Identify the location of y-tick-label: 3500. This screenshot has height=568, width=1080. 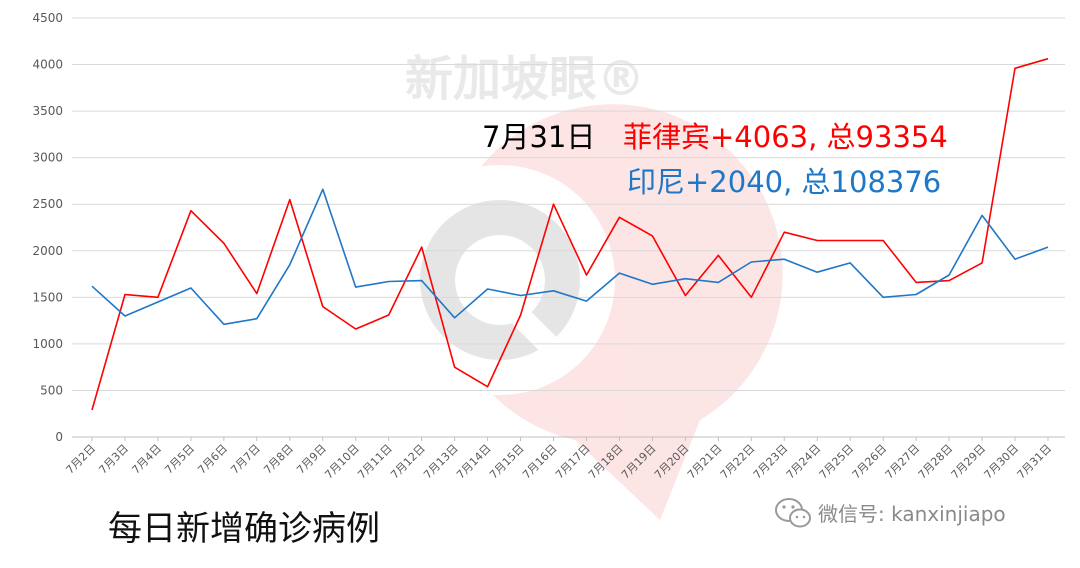
(47, 111).